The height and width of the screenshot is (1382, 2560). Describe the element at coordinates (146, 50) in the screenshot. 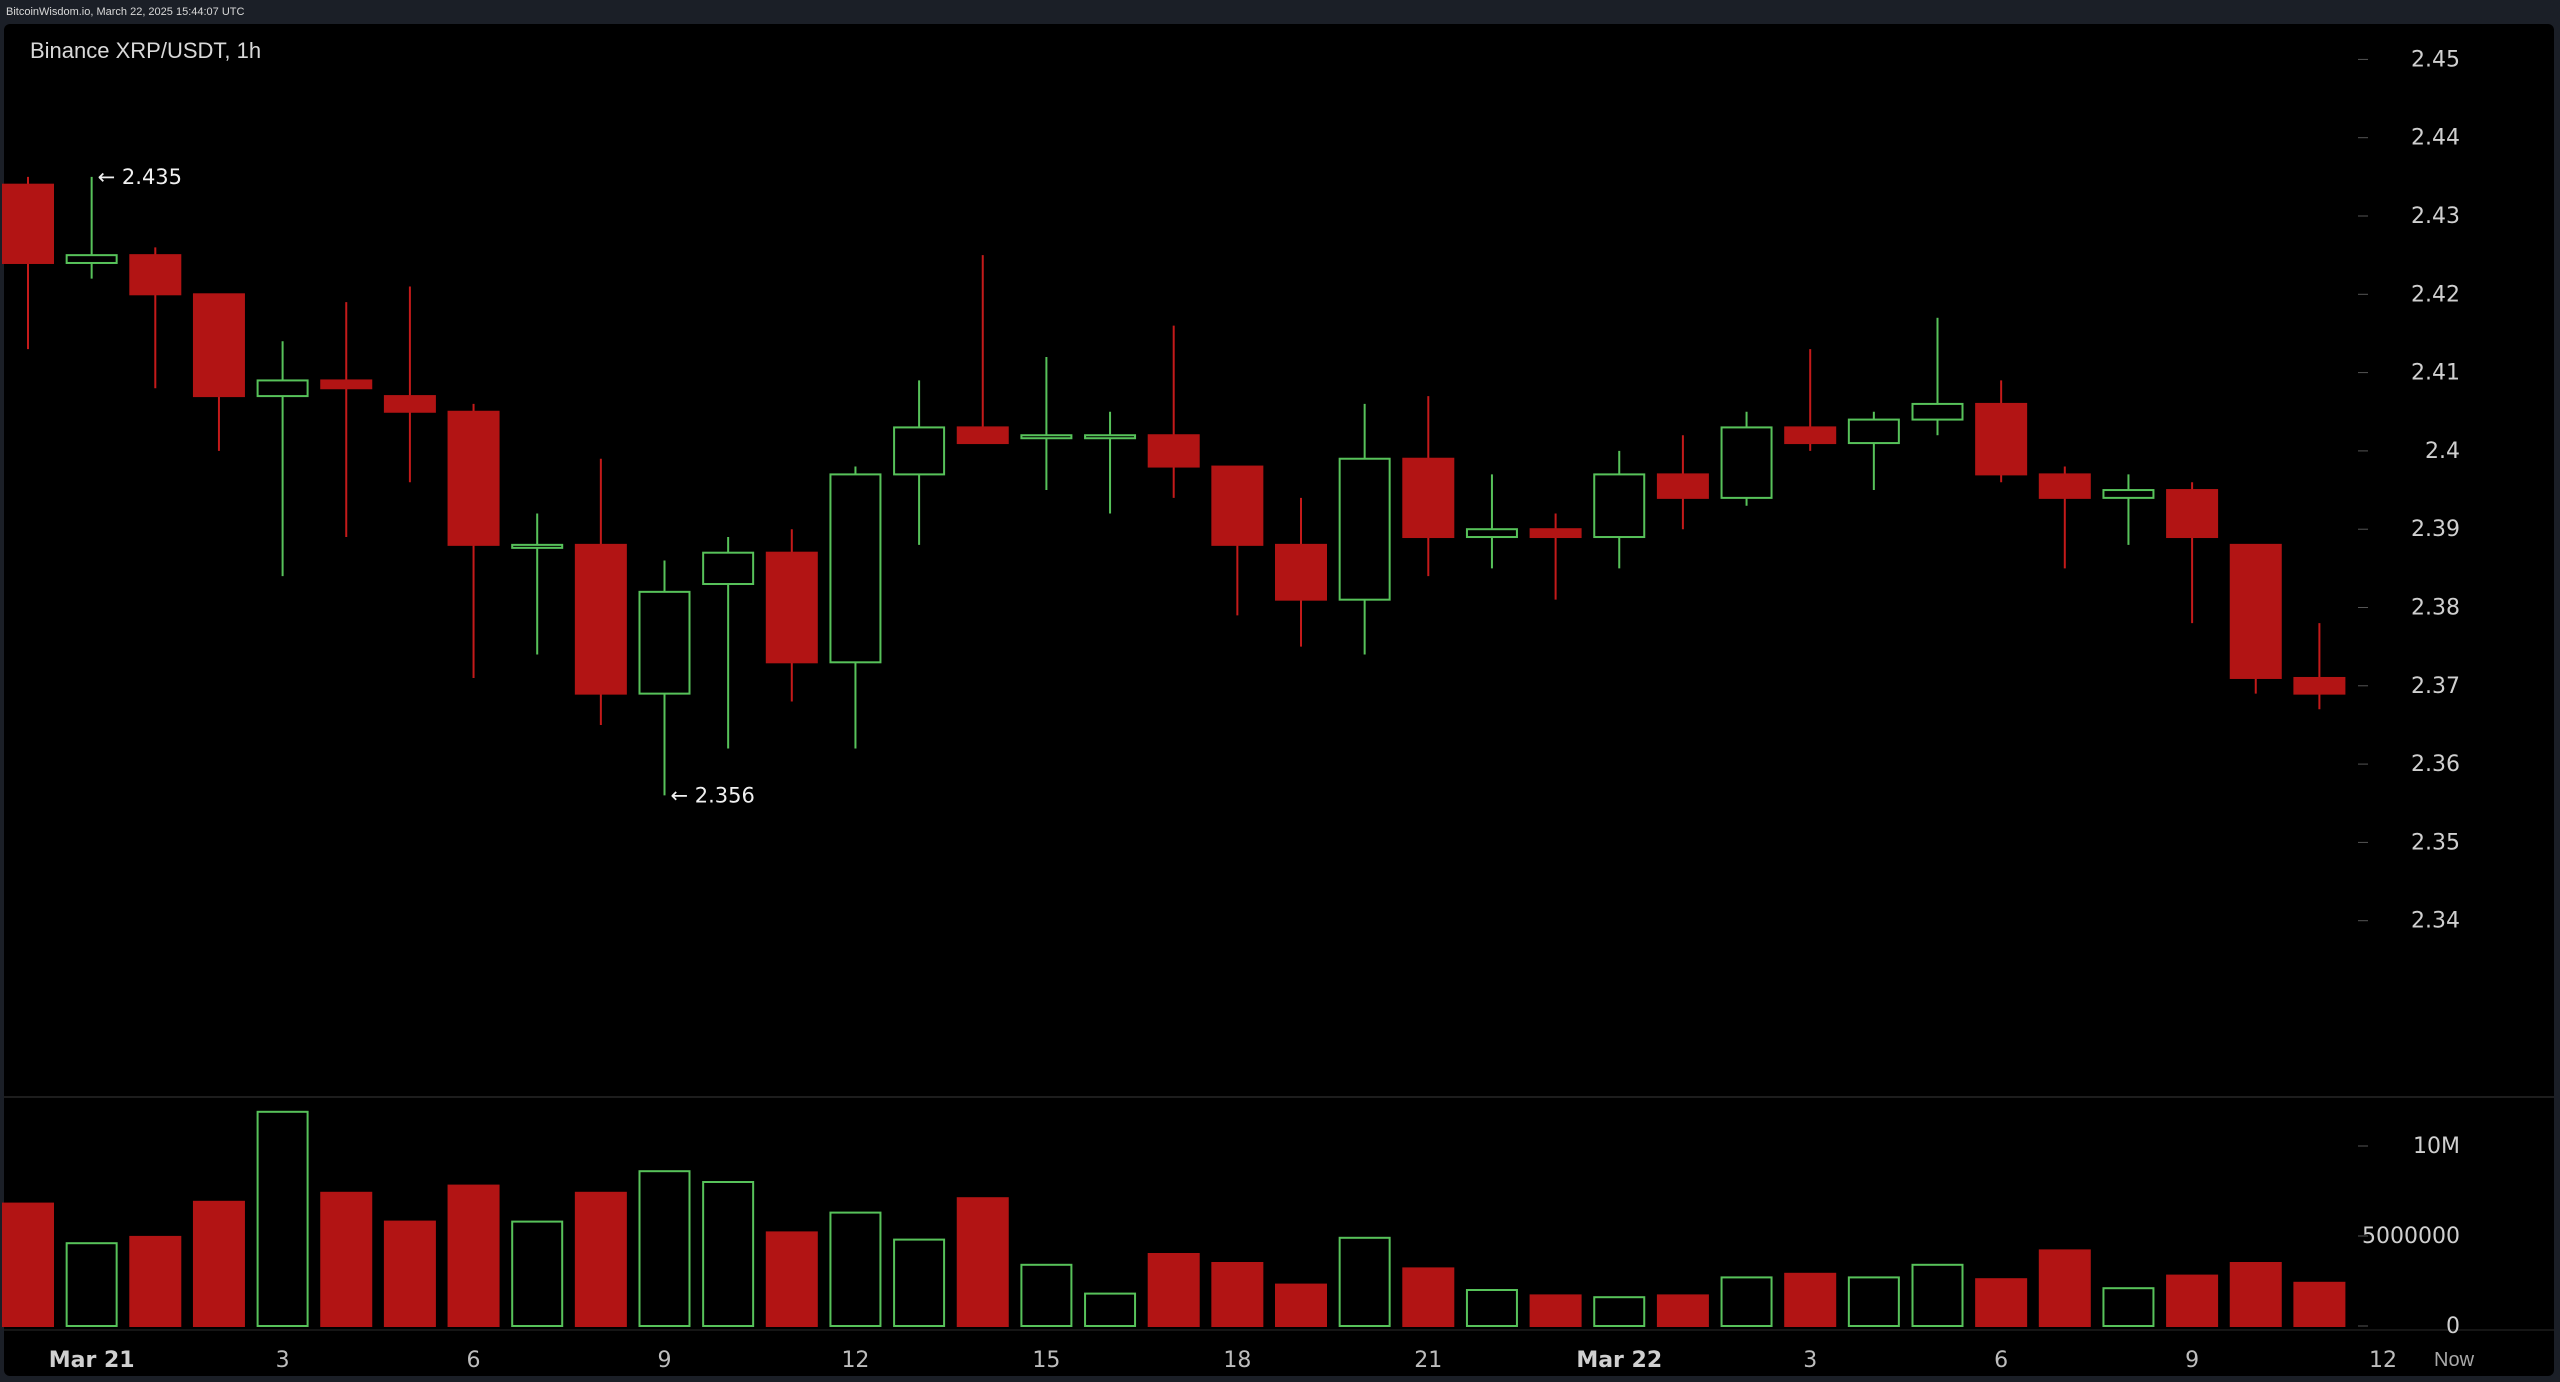

I see `chart-title: Binance XRP/USDT, 1h` at that location.